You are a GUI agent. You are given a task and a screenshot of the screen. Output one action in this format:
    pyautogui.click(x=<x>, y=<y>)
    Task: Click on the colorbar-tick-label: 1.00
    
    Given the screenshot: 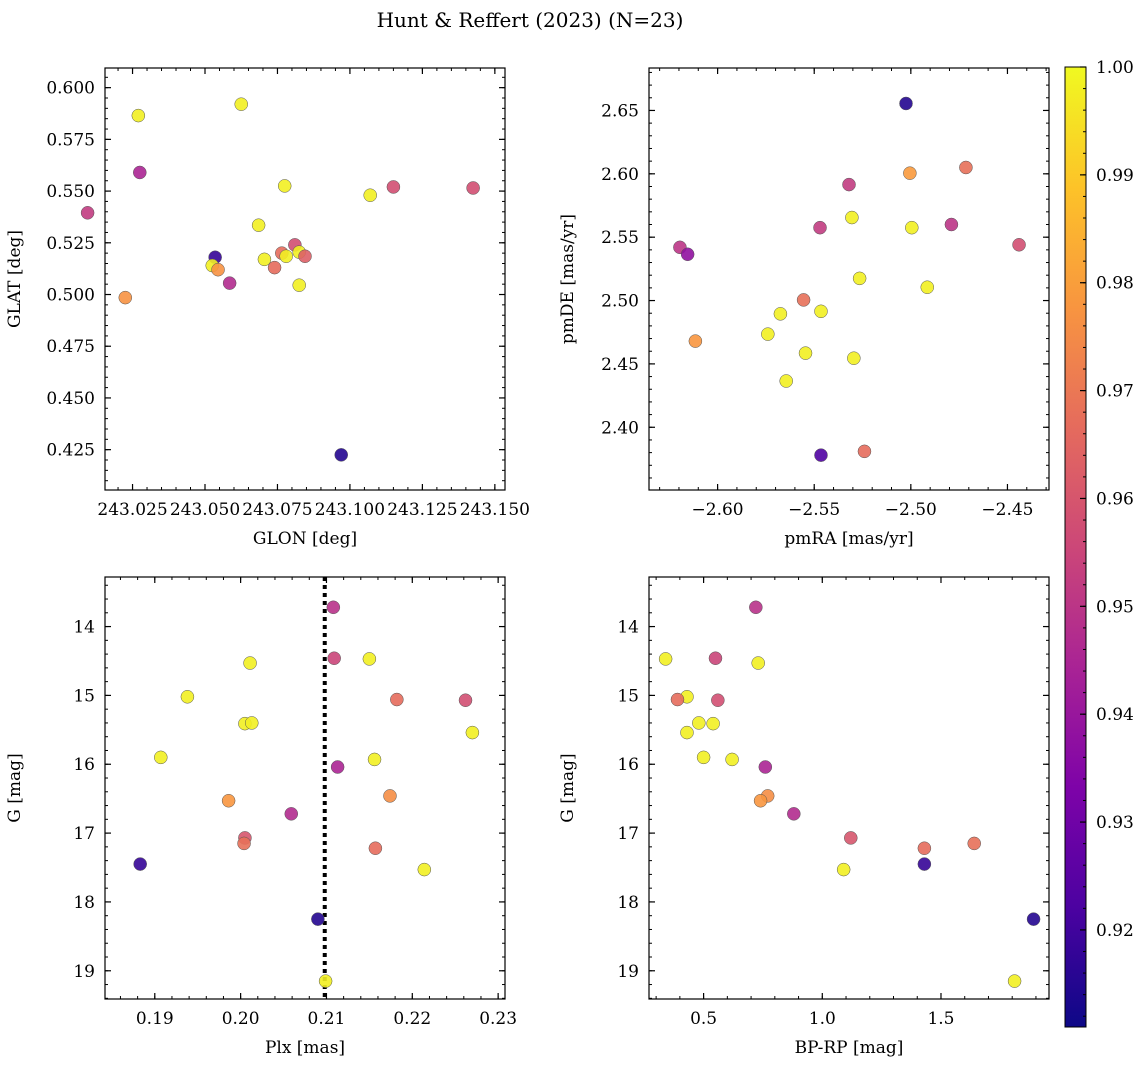 What is the action you would take?
    pyautogui.click(x=1115, y=68)
    